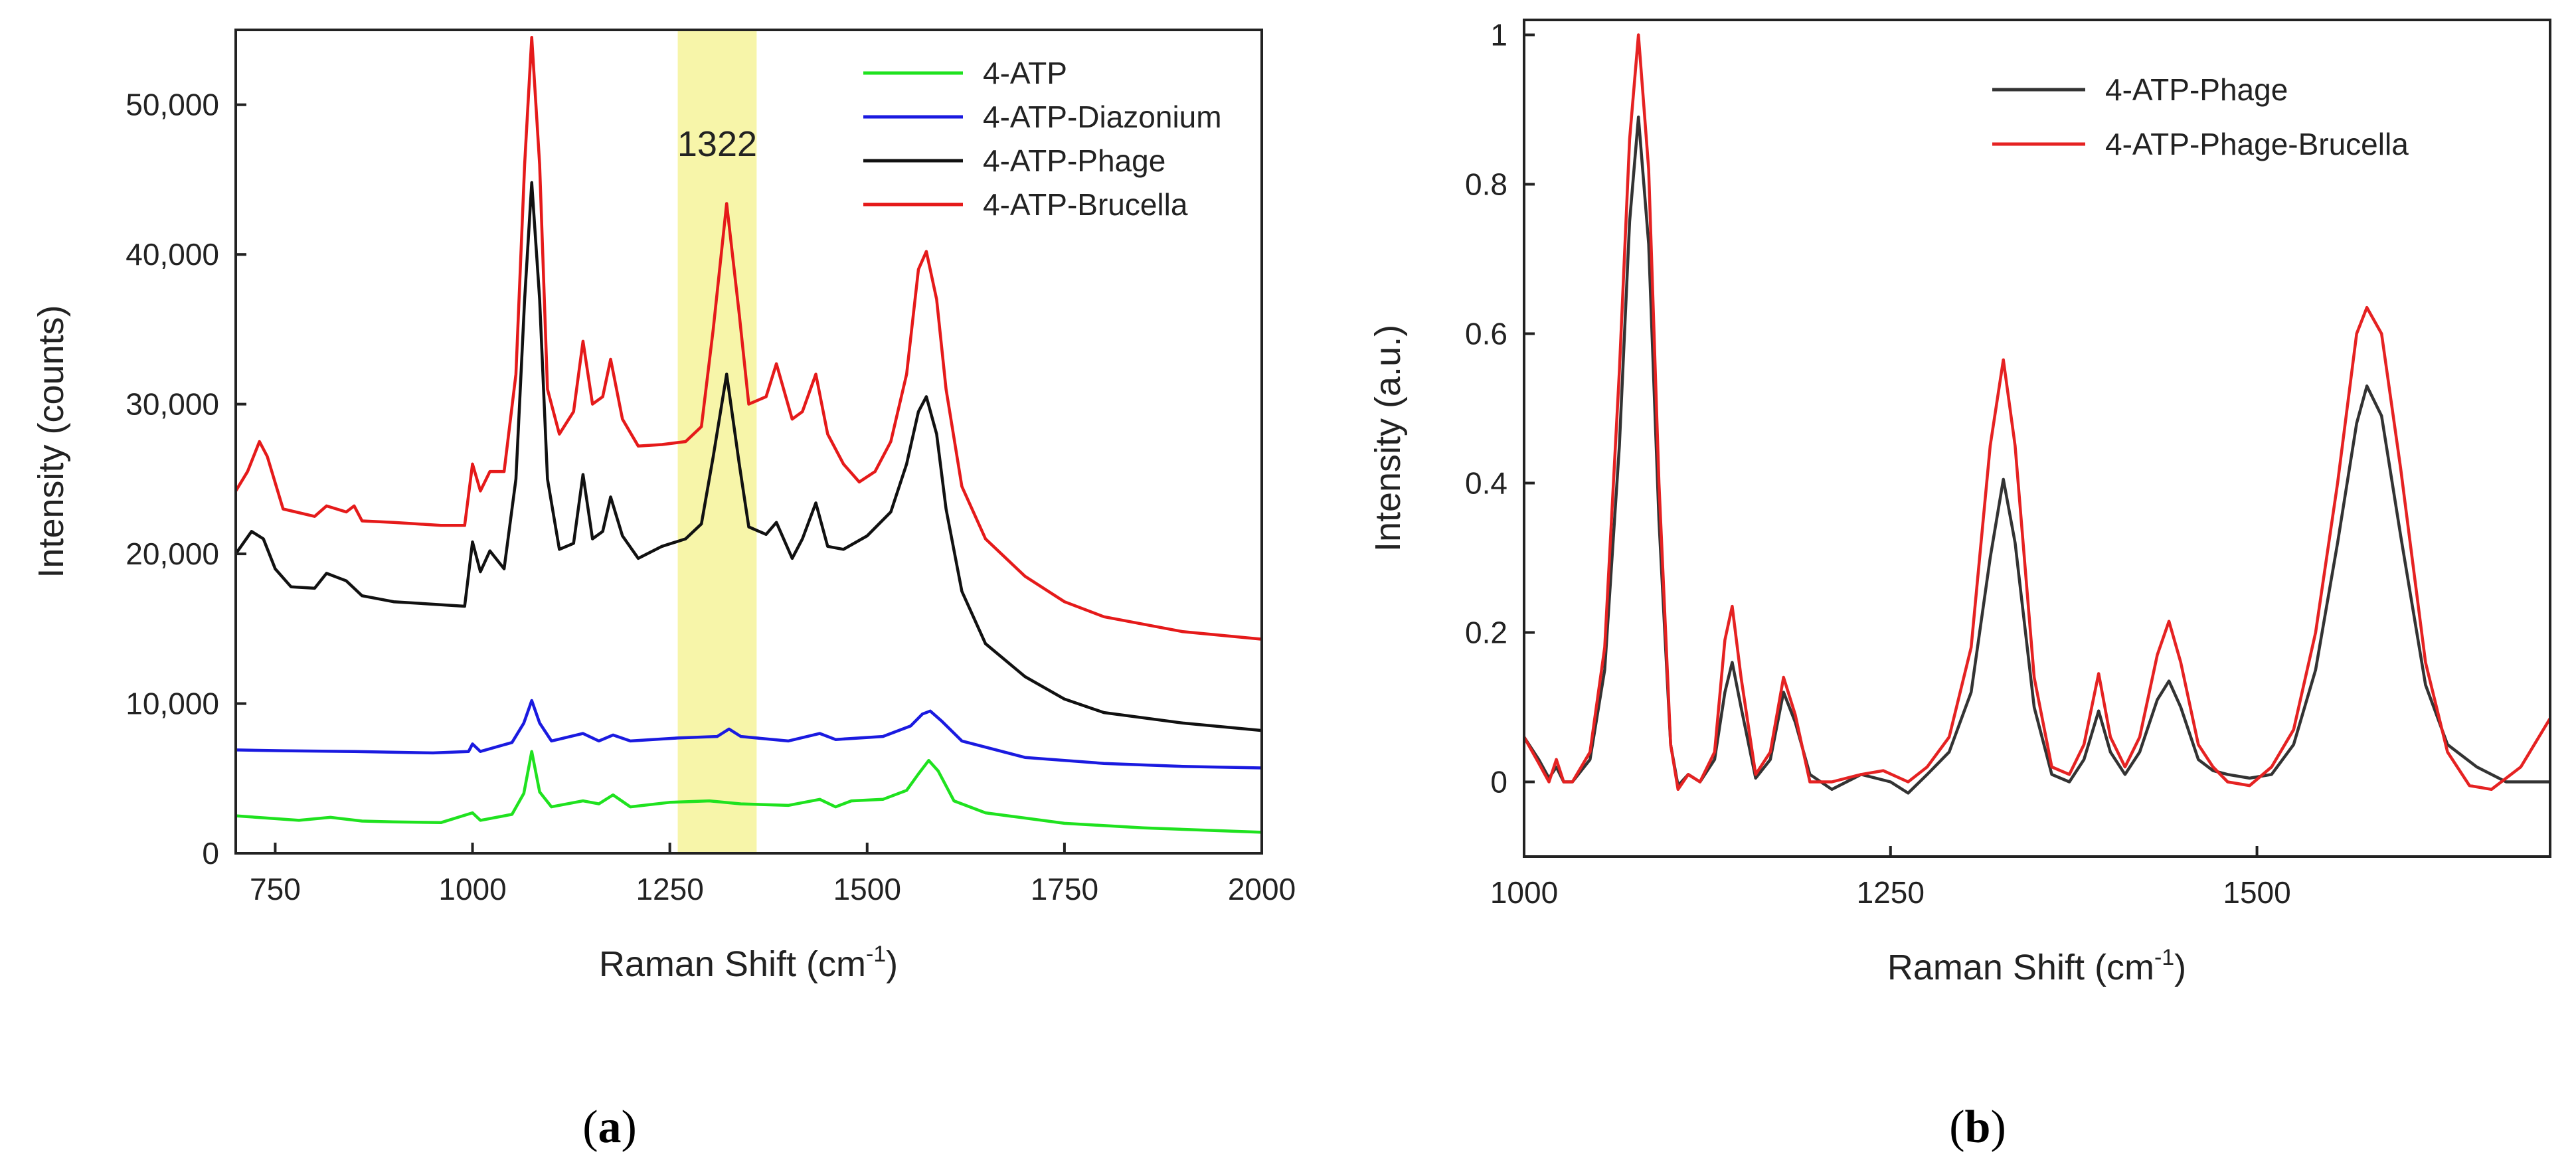 This screenshot has height=1170, width=2576. I want to click on y-axis-label: Intensity (counts), so click(51, 441).